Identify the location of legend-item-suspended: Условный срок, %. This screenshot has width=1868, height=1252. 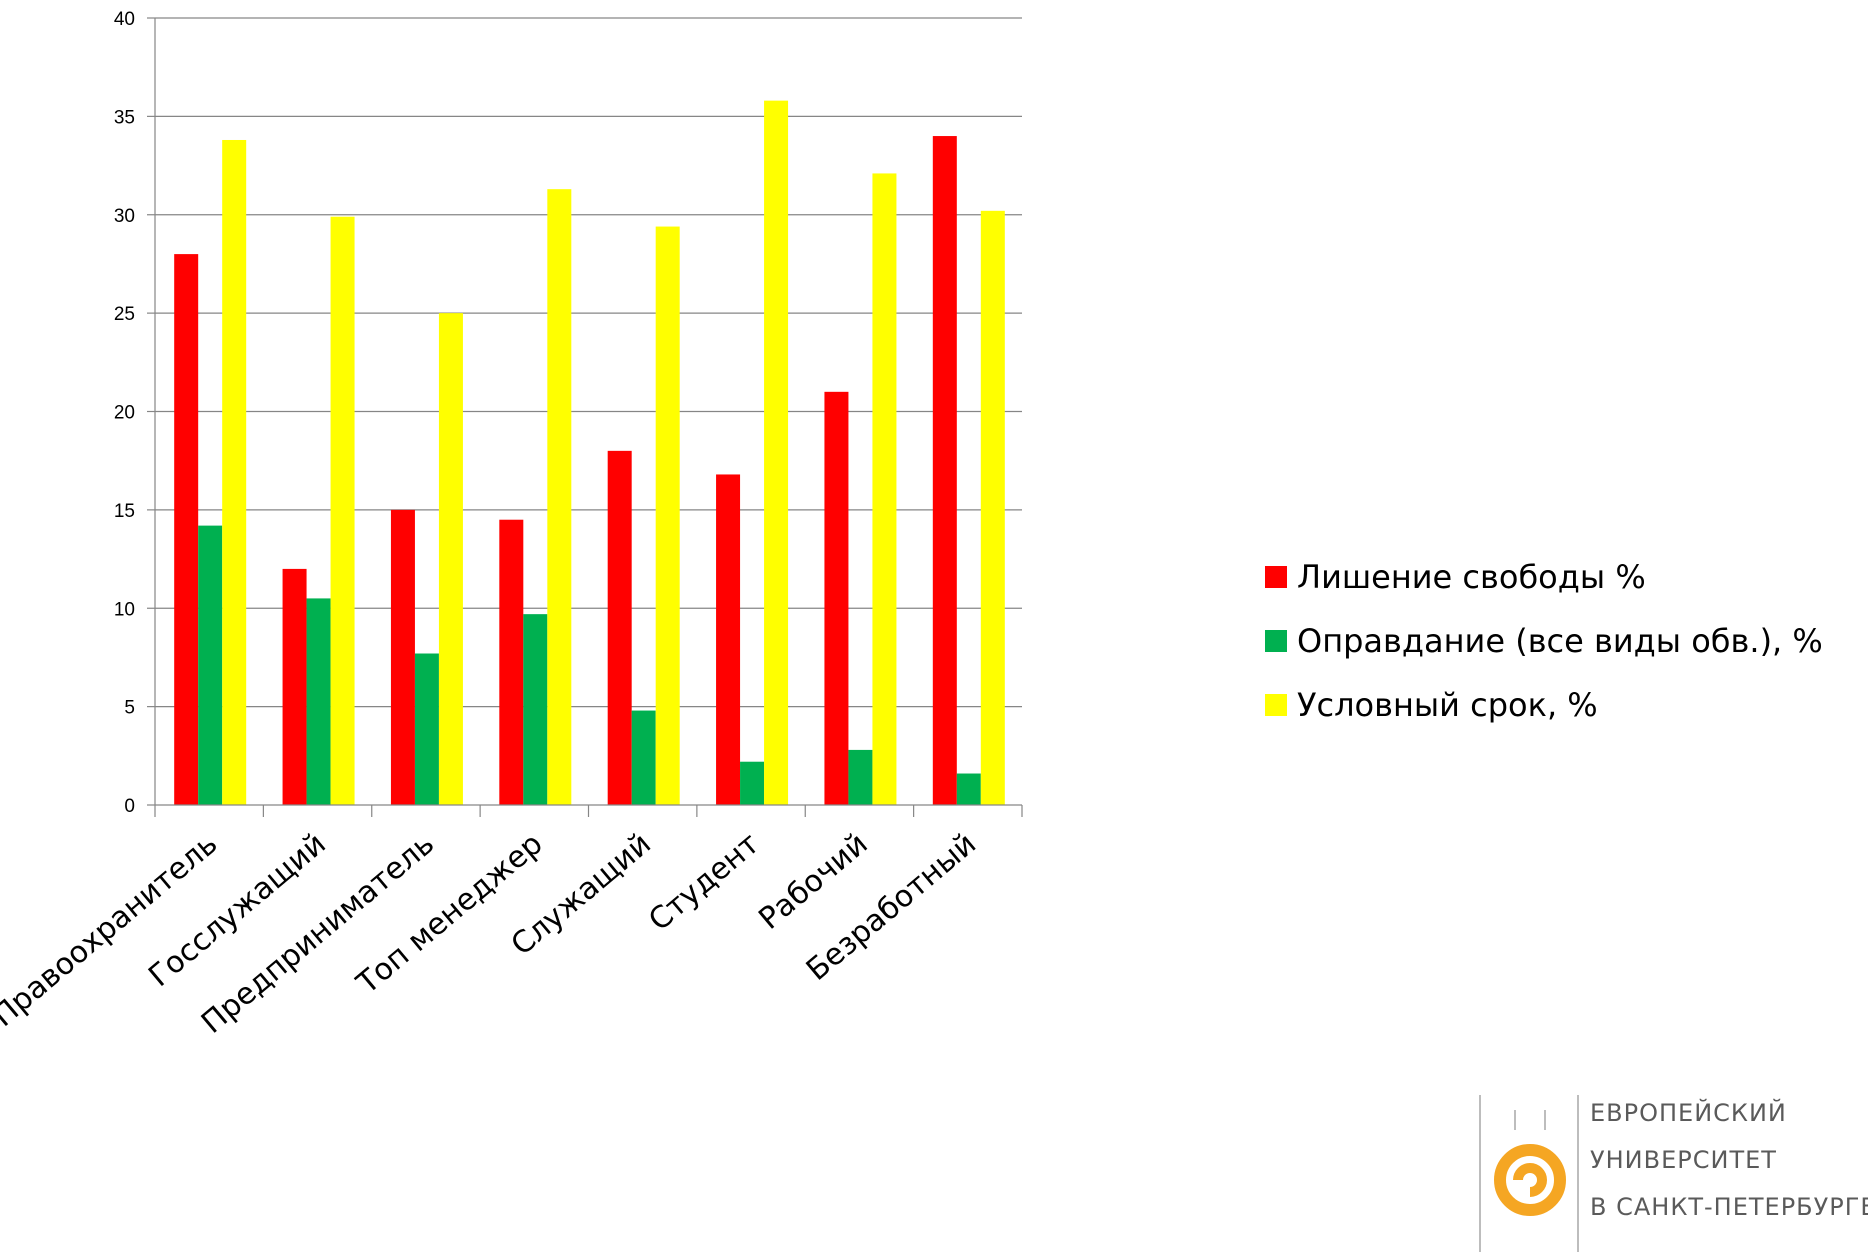
(1544, 705).